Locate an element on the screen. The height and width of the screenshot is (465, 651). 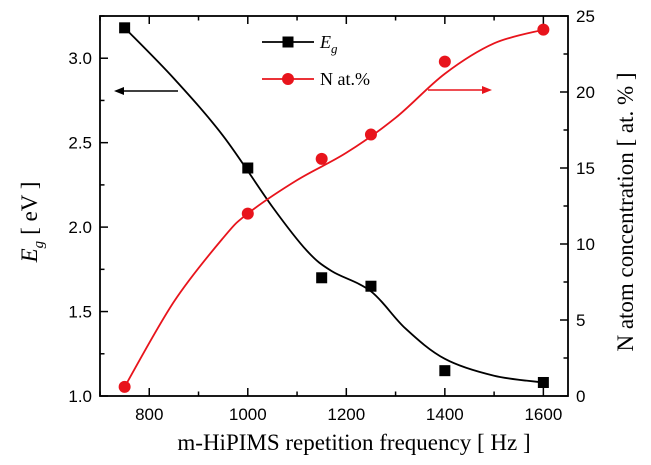
left-y-axis-title: Eg [ eV ] is located at coordinates (32, 223).